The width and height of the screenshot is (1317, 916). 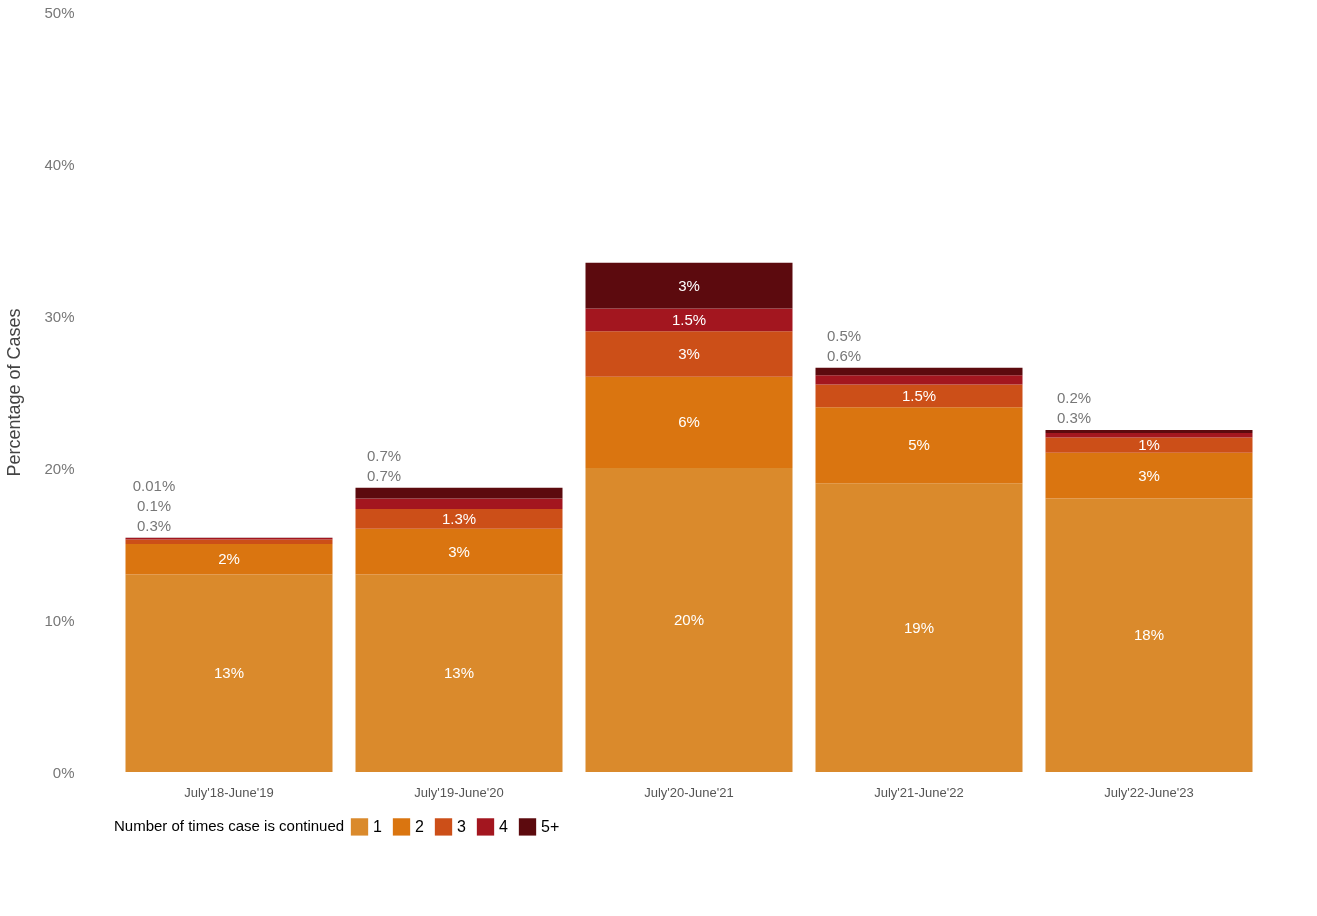 I want to click on data-label: 2%, so click(x=229, y=559).